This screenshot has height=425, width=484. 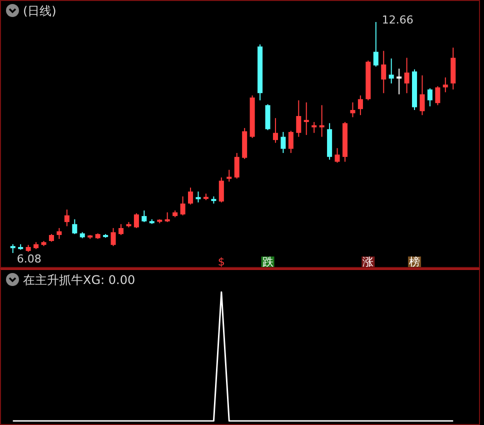 What do you see at coordinates (268, 262) in the screenshot?
I see `text: 跌` at bounding box center [268, 262].